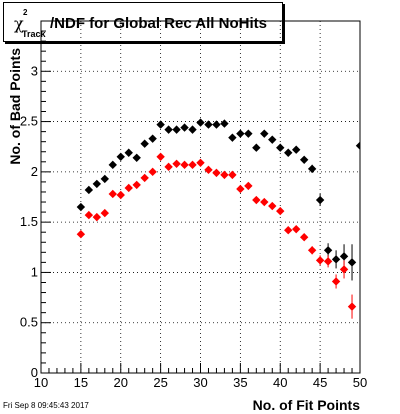  Describe the element at coordinates (280, 382) in the screenshot. I see `x-tick-label: 40` at that location.